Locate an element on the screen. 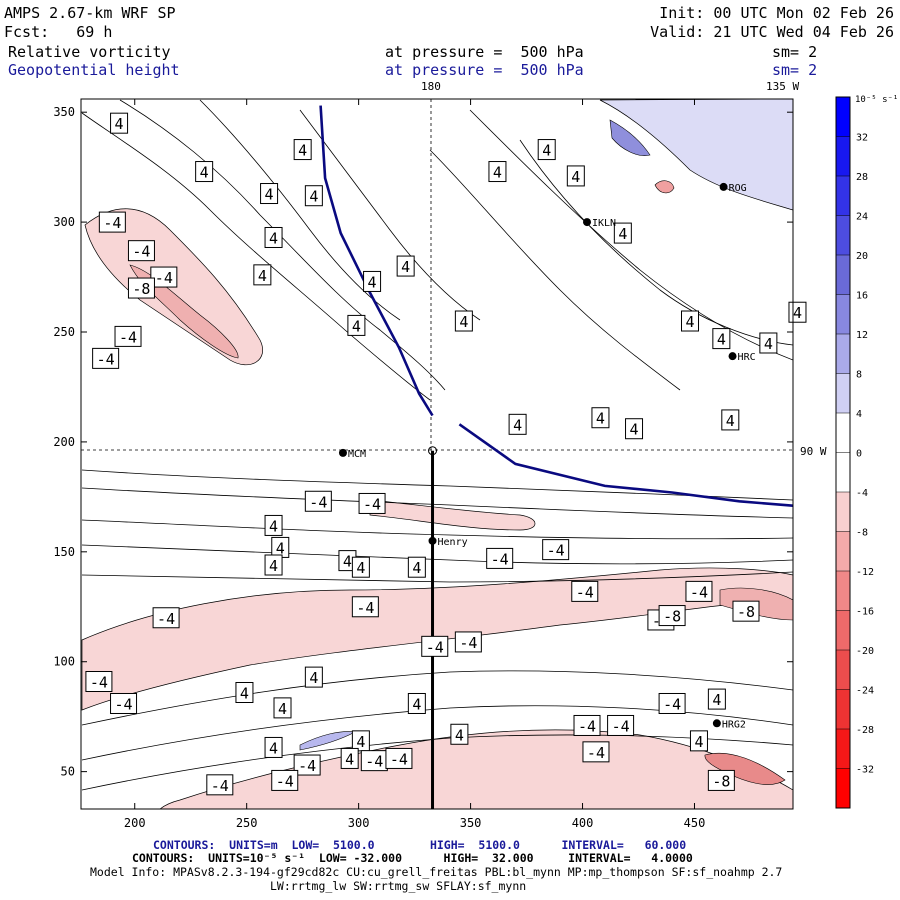 The image size is (900, 900). colorbar-tick-label: 16 is located at coordinates (862, 296).